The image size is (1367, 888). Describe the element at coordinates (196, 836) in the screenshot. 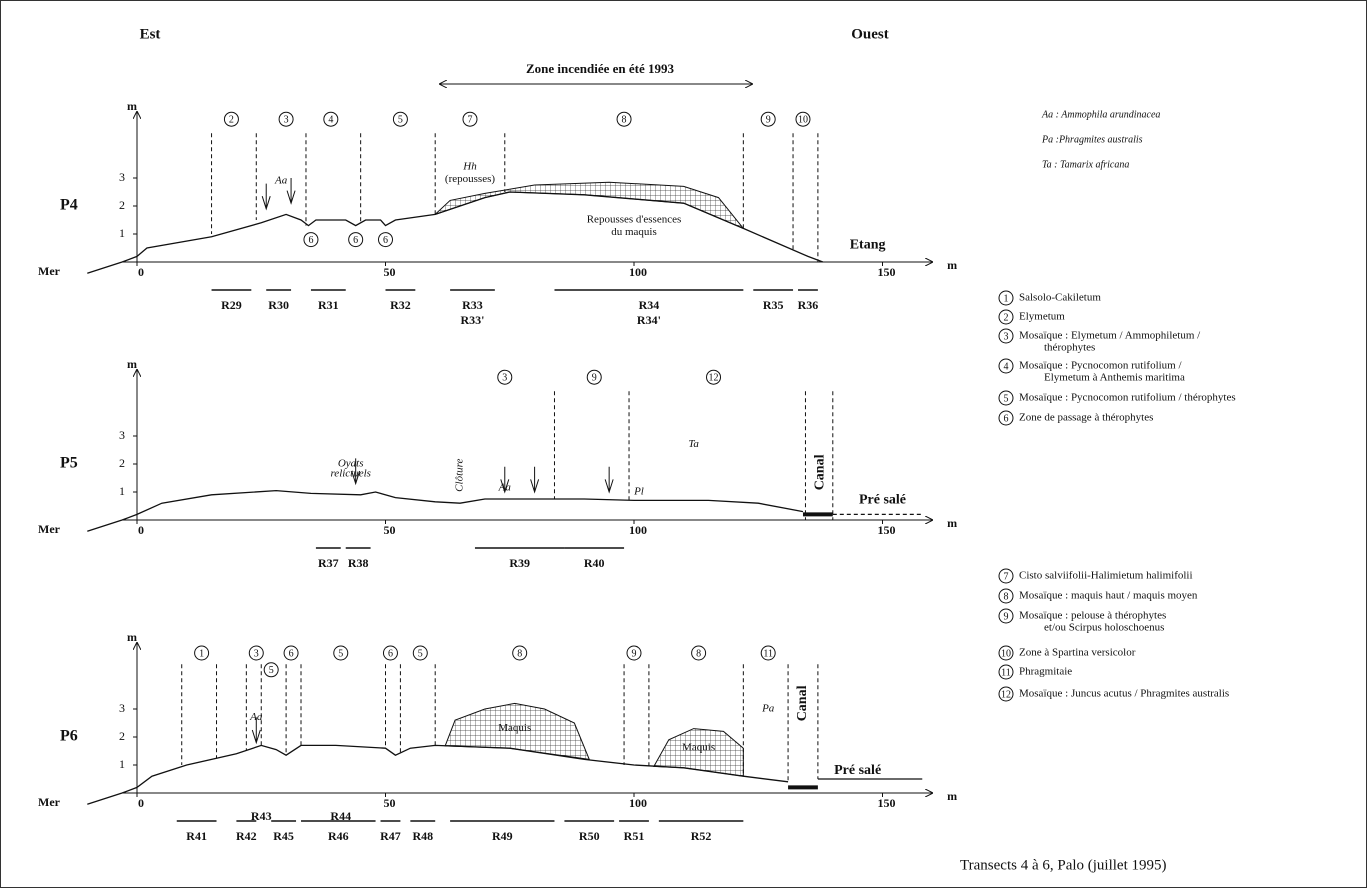

I see `releve-label: R41` at that location.